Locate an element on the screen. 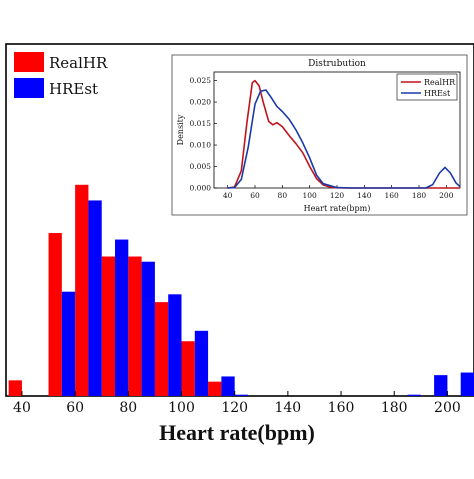 The height and width of the screenshot is (479, 474). inset-y-tick-label: 0.025 is located at coordinates (201, 80).